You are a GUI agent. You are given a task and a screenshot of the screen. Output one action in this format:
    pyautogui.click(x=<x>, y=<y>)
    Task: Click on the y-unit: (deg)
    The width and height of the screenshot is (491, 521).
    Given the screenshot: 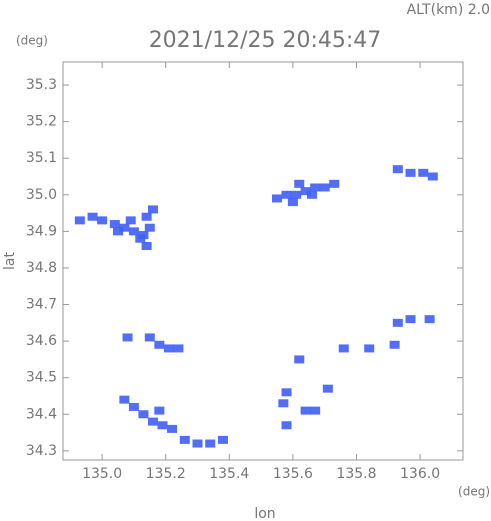 What is the action you would take?
    pyautogui.click(x=32, y=41)
    